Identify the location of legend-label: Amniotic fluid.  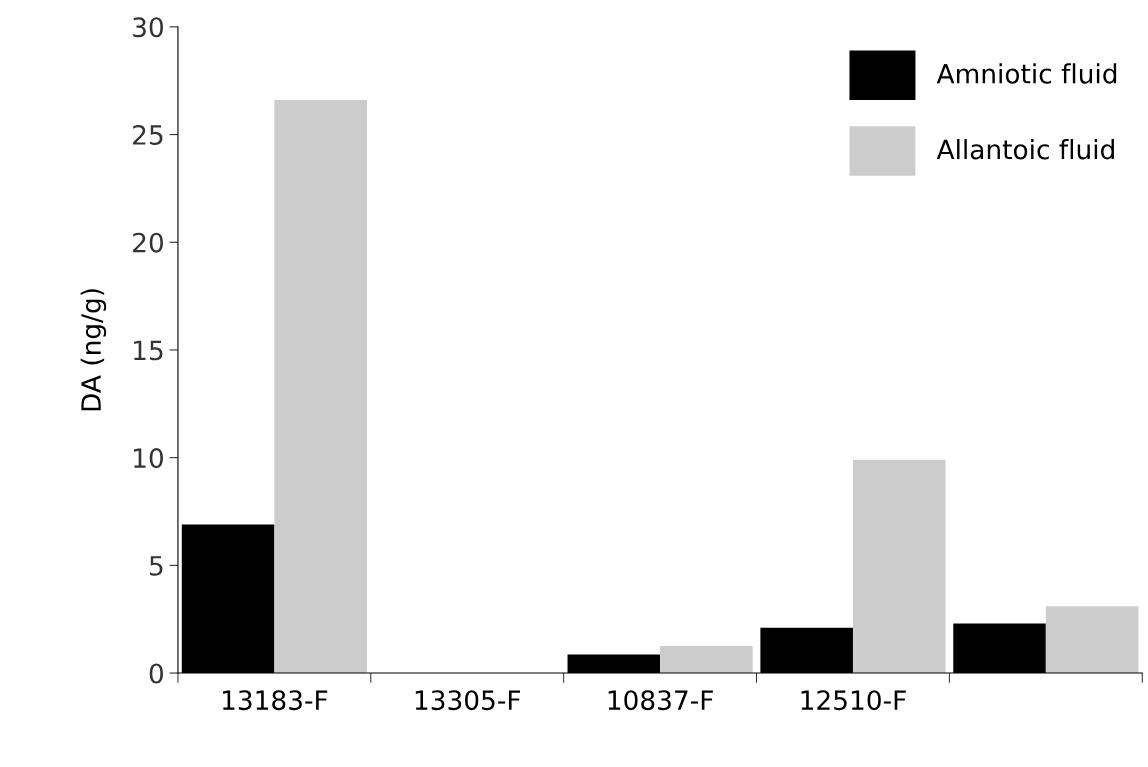
(1026, 73).